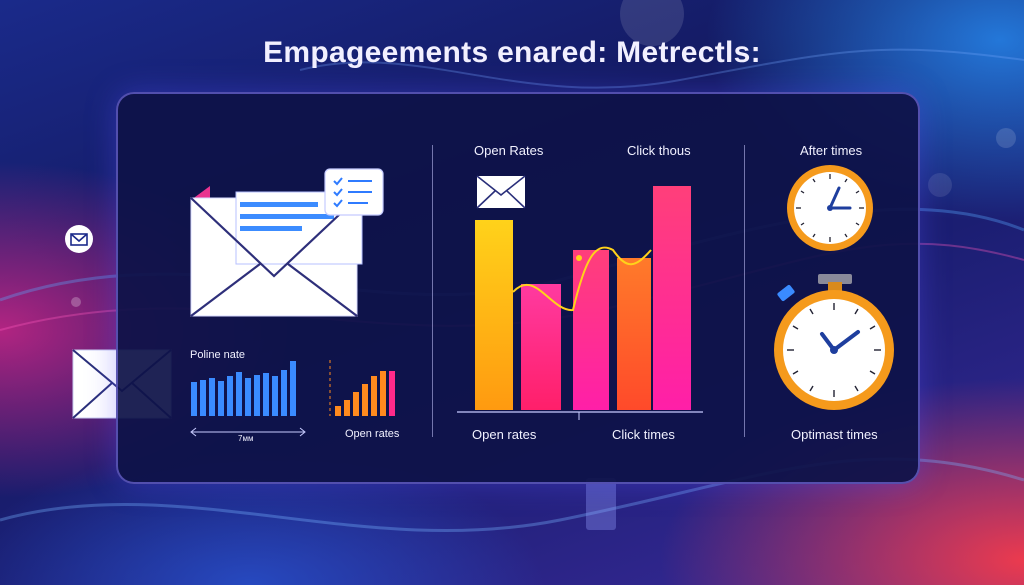  What do you see at coordinates (372, 434) in the screenshot?
I see `mini-chart-2-label: Open rates` at bounding box center [372, 434].